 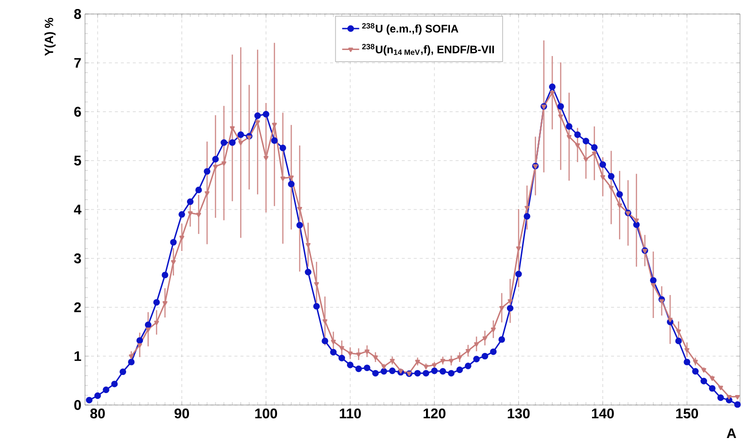 I want to click on legend-label: $^{238}$U(n$_{14 MeV}$,f), ENDF/B-VII, so click(x=428, y=50).